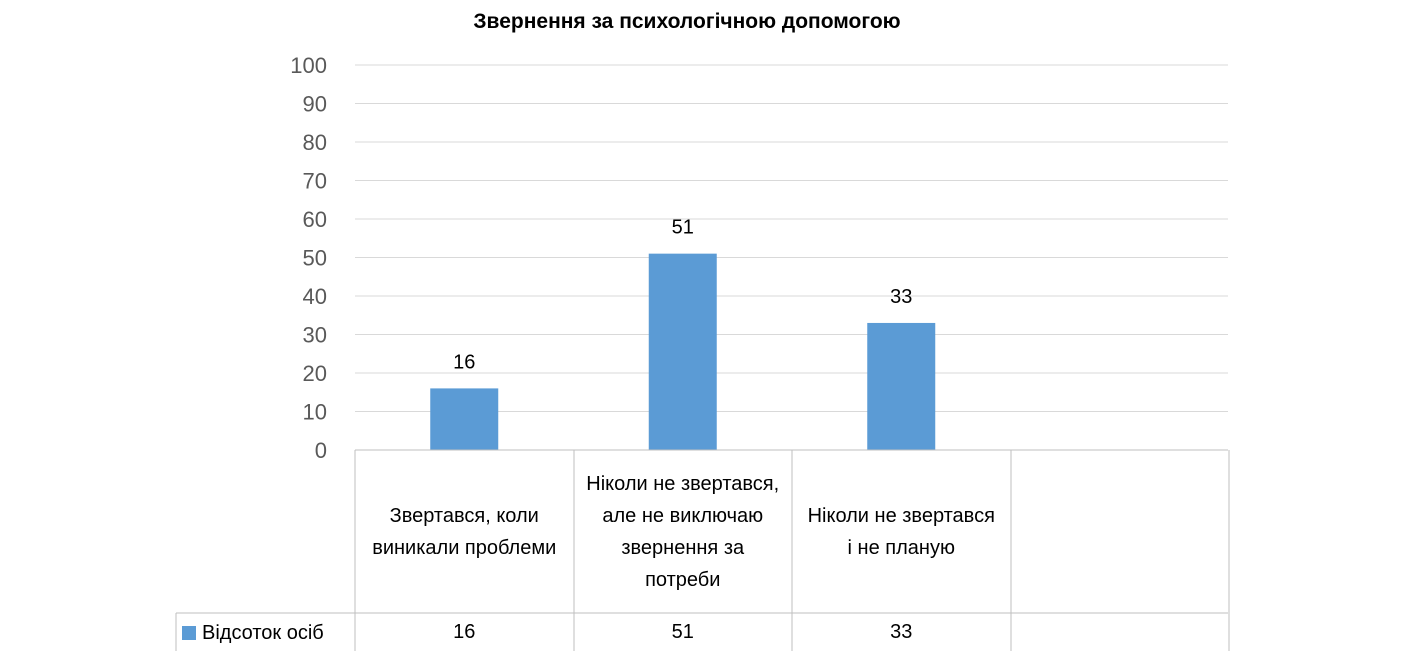 This screenshot has width=1410, height=670. I want to click on legend-entry: Відсоток осіб, so click(253, 633).